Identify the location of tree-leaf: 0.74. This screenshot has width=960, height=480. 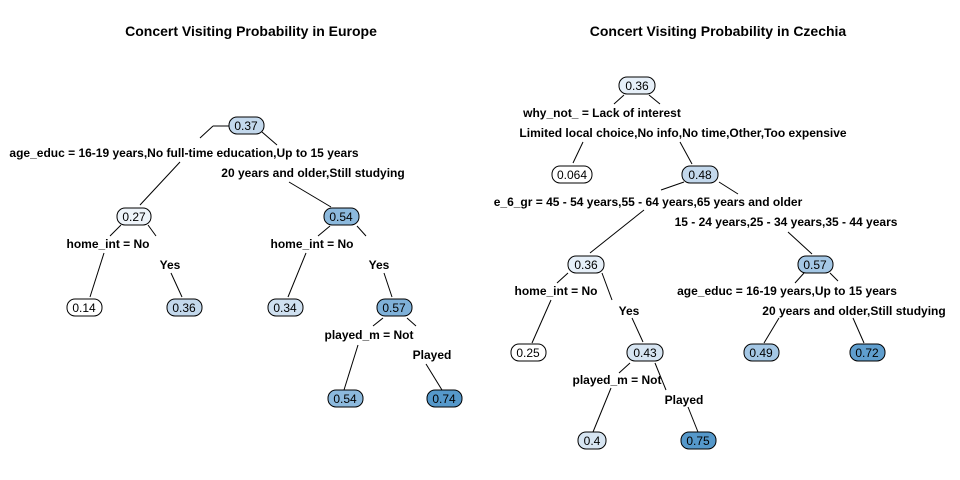
(444, 398).